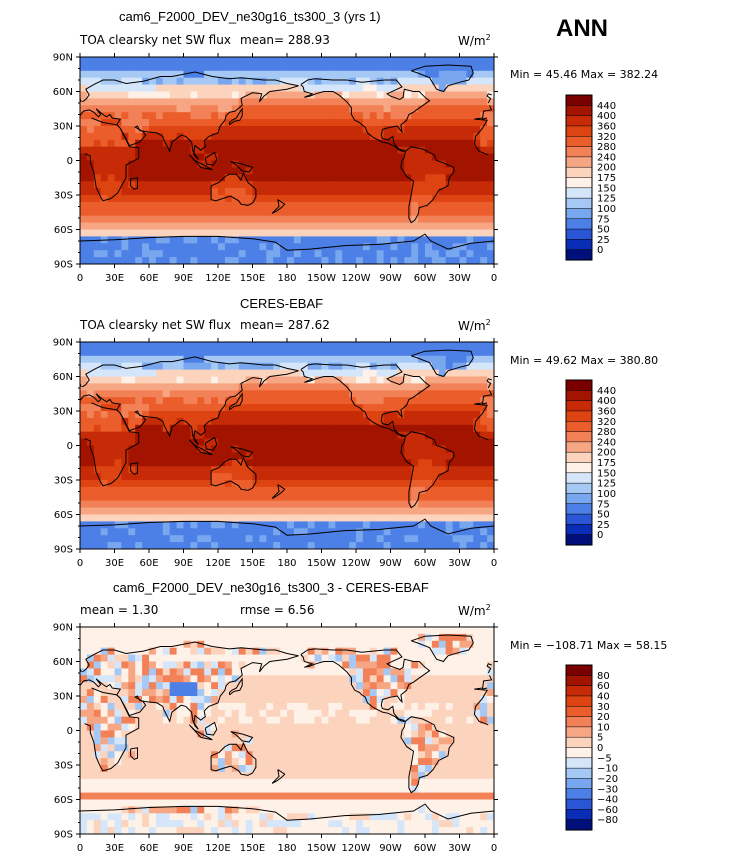 The height and width of the screenshot is (861, 733). What do you see at coordinates (114, 278) in the screenshot?
I see `lon-tick-label: 30E` at bounding box center [114, 278].